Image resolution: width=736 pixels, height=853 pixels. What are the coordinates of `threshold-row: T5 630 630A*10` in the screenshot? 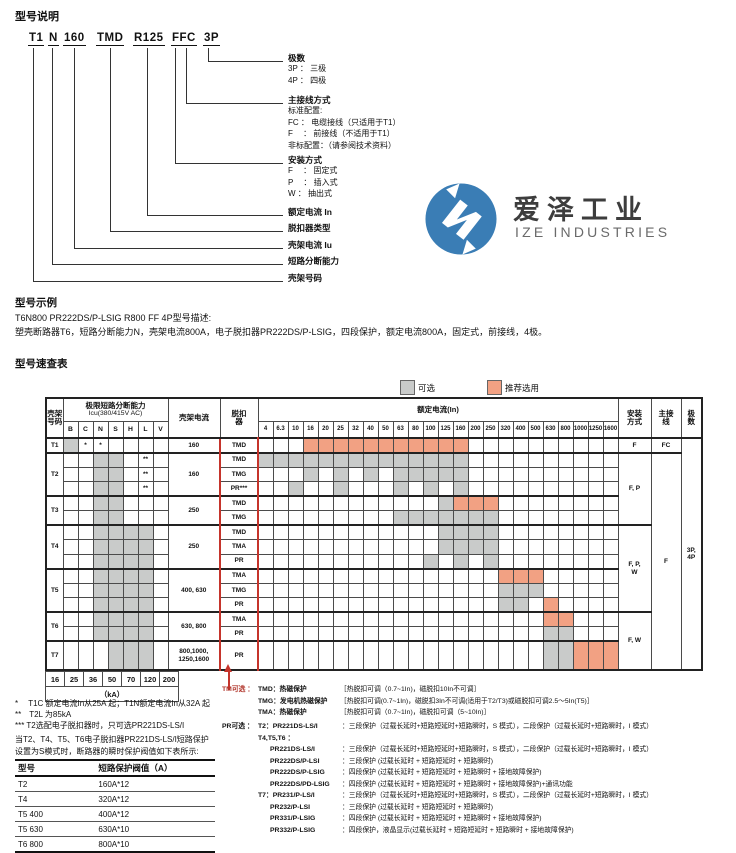 It's located at (115, 829).